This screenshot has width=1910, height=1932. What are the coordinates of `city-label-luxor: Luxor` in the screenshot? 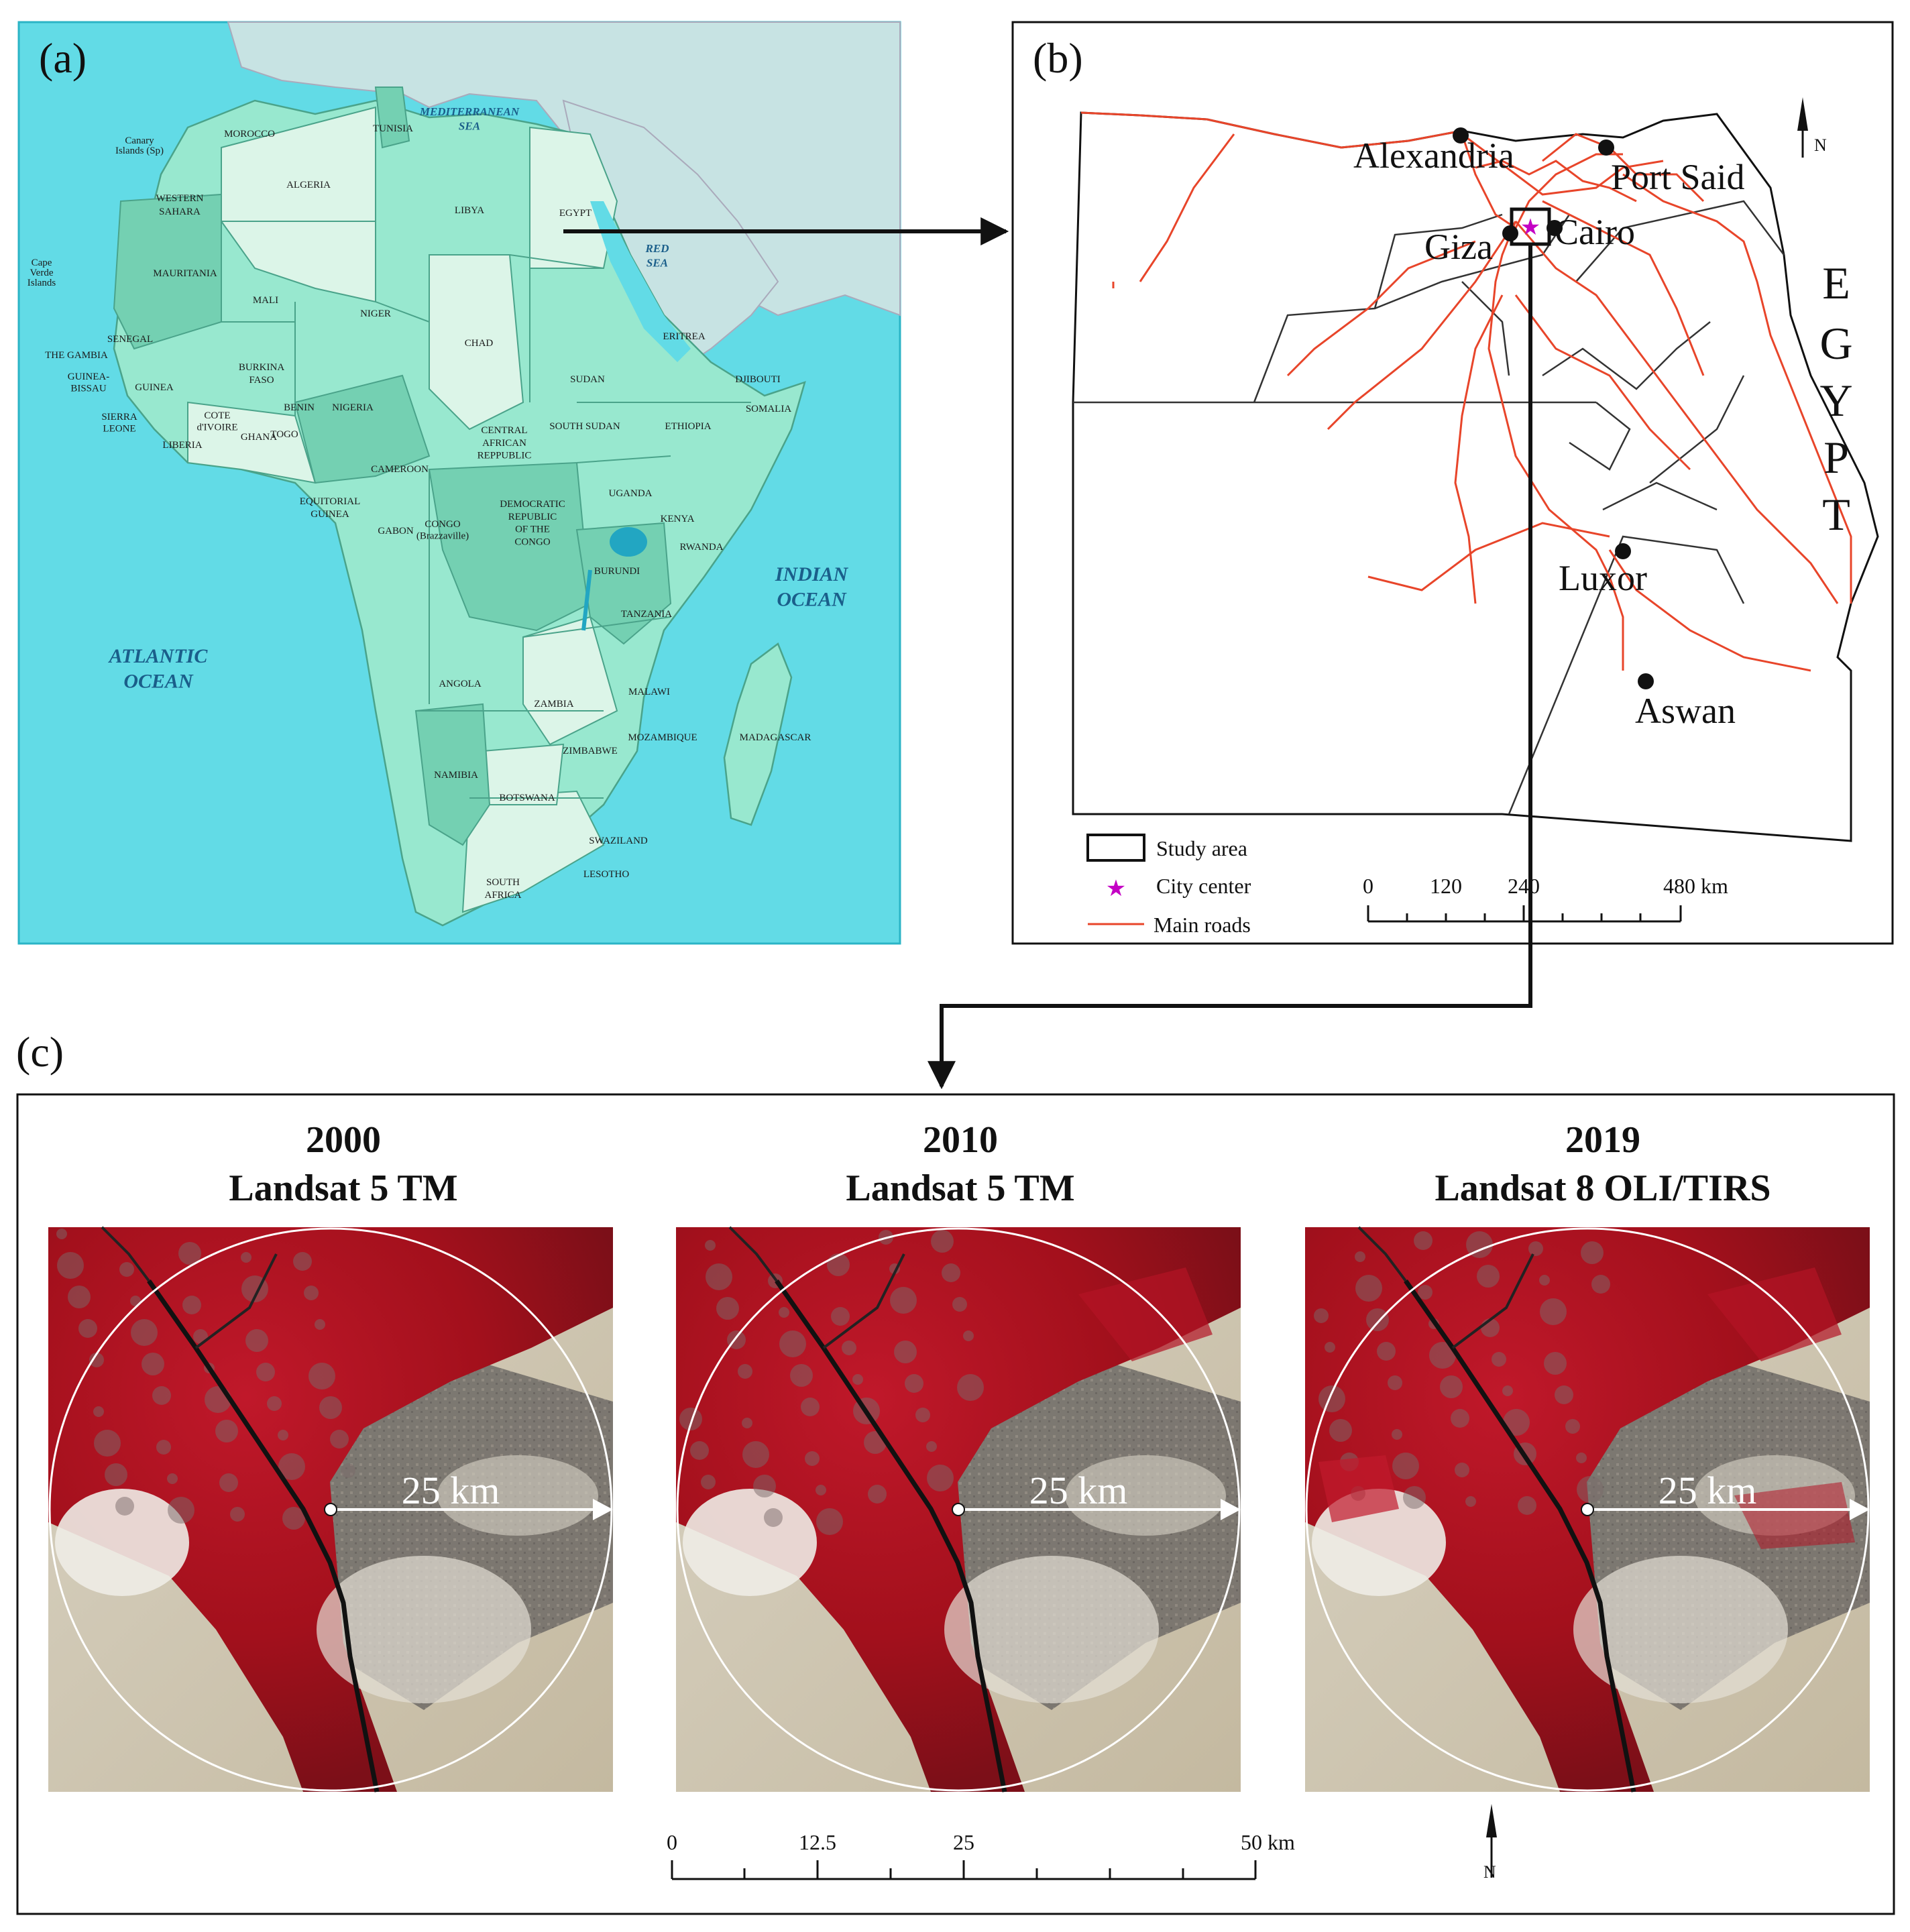 It's located at (1603, 578).